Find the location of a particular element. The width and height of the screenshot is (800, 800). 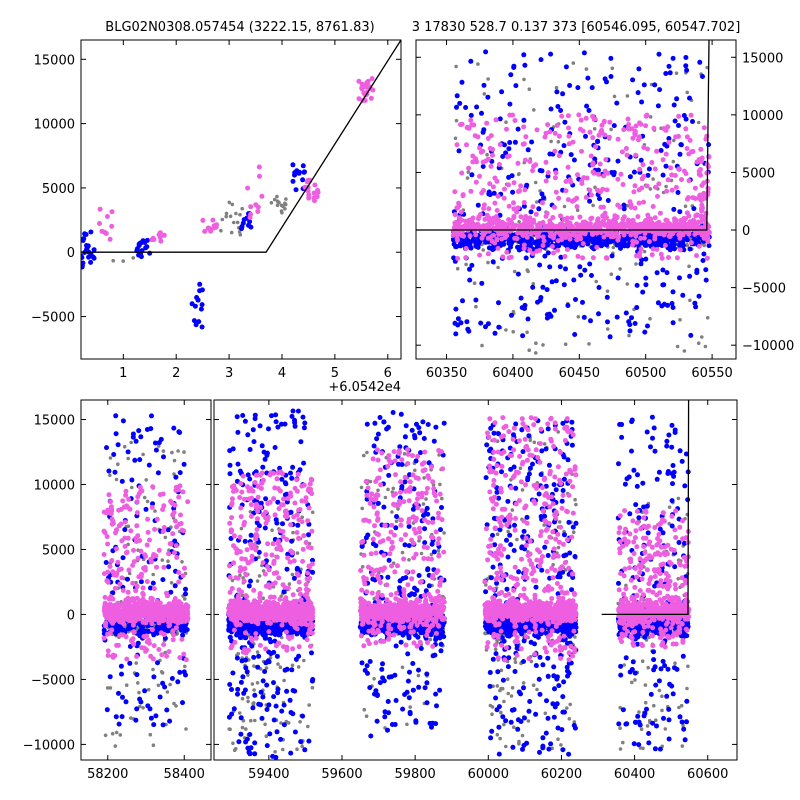

top-right-ytick-label: 0 is located at coordinates (746, 231).